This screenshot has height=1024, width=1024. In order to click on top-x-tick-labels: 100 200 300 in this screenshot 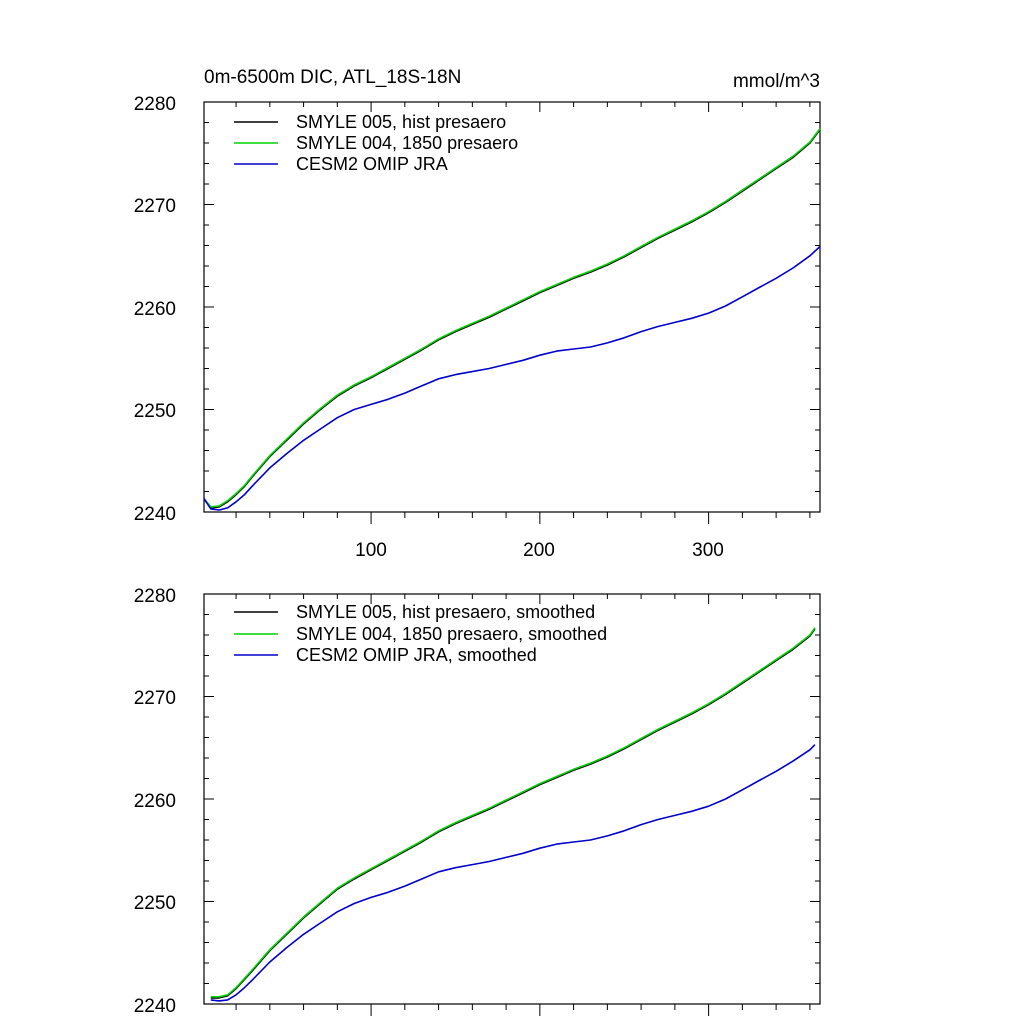, I will do `click(539, 550)`.